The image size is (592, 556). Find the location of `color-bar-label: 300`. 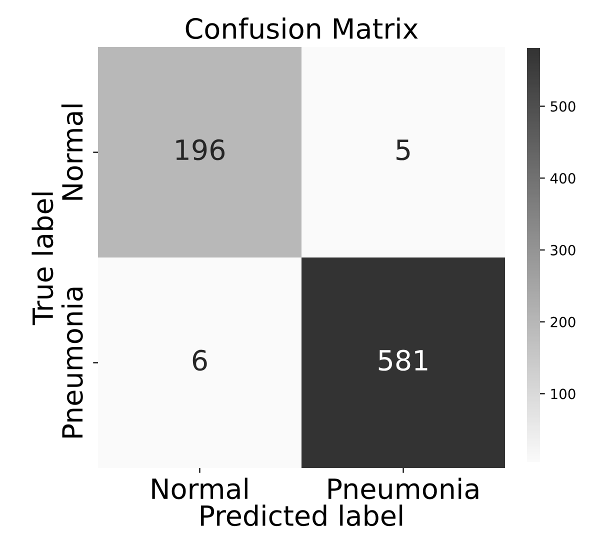

color-bar-label: 300 is located at coordinates (563, 250).